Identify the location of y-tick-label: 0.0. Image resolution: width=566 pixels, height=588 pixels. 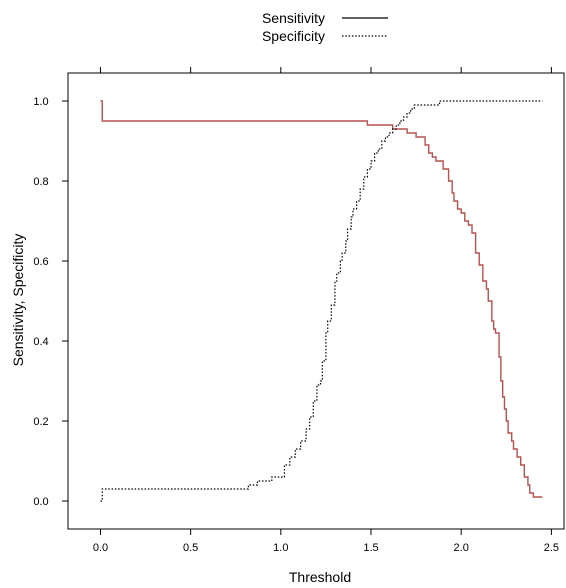
(40, 502).